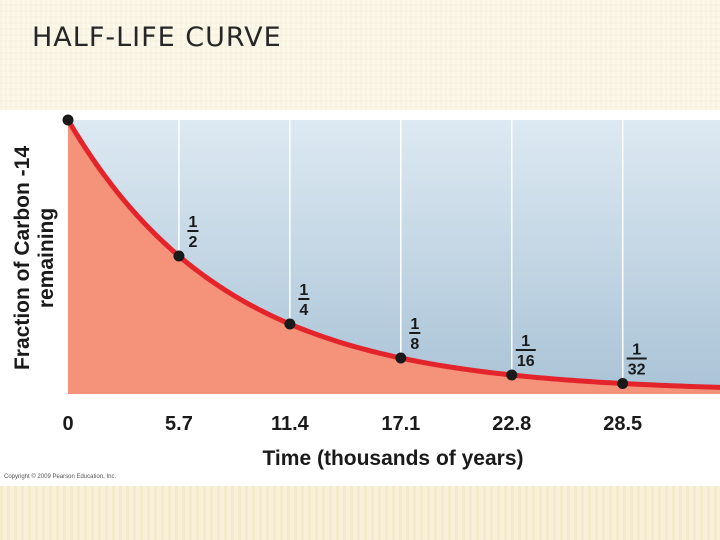 This screenshot has height=540, width=720. Describe the element at coordinates (352, 424) in the screenshot. I see `x-tick-labels: 0 5.7 11.4 17.1 22.8 28.5` at that location.